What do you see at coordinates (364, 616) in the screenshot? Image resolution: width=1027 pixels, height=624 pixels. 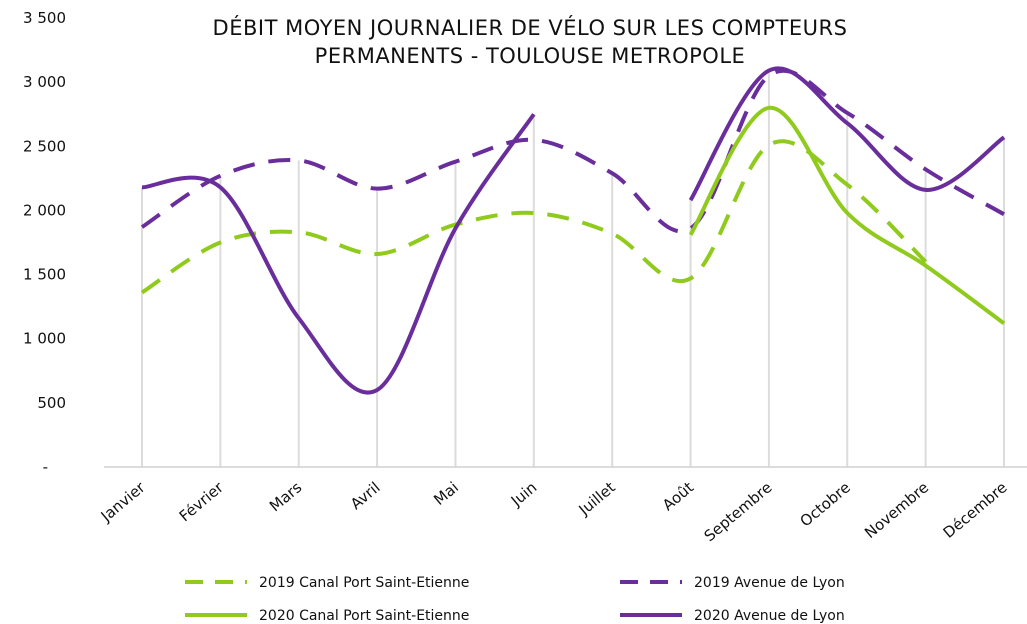 I see `legend-label: 2020 Canal Port Saint-Etienne` at bounding box center [364, 616].